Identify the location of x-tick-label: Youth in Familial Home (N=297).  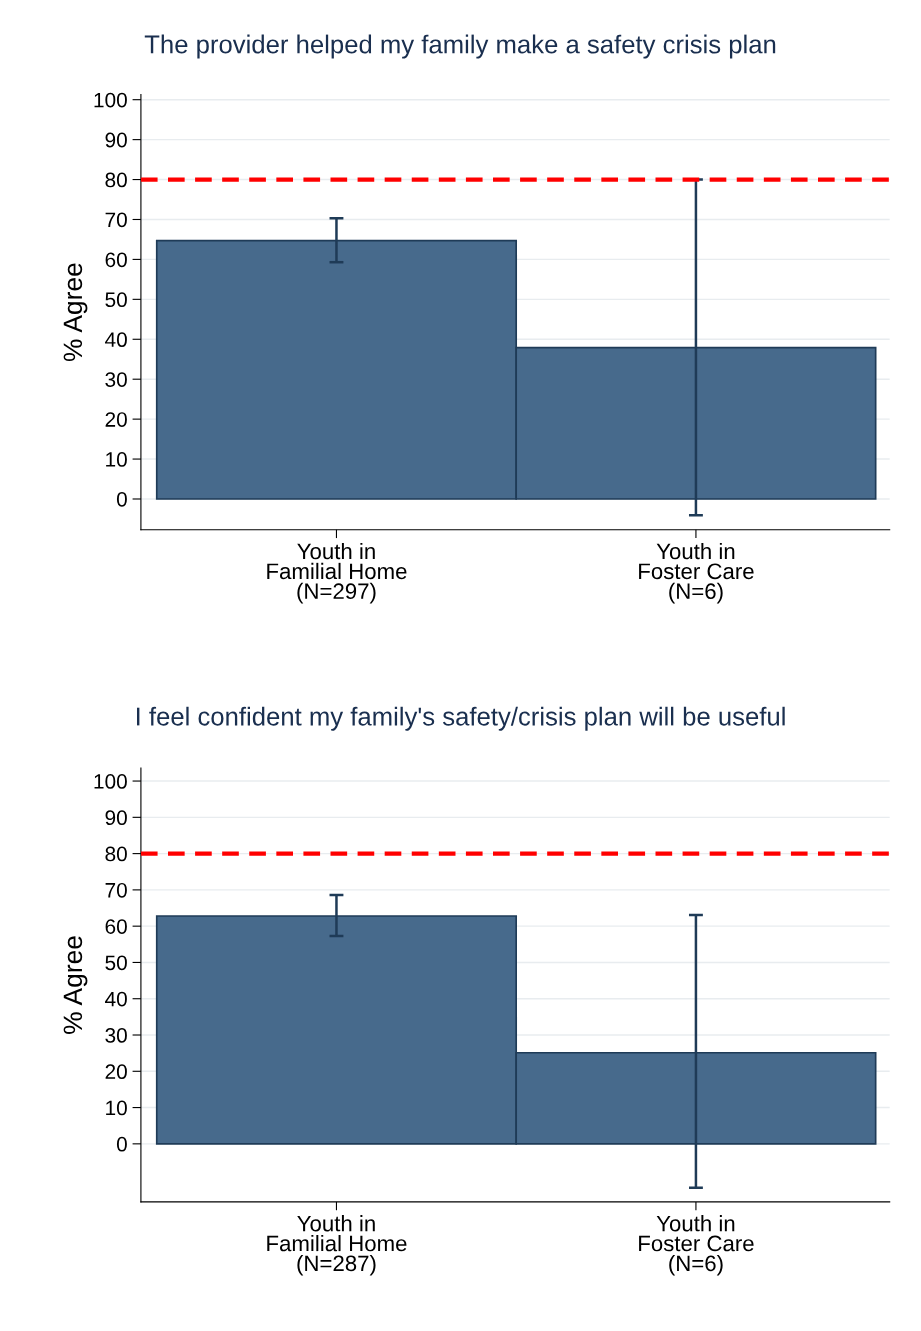
(337, 573).